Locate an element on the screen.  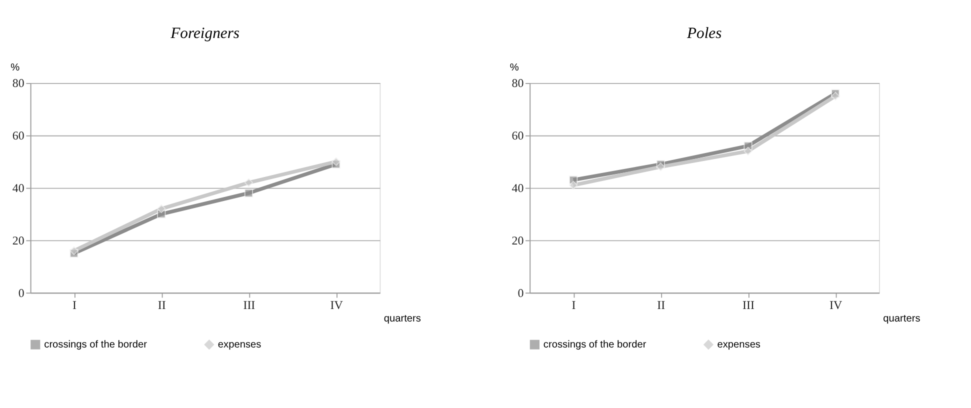
chart-title: Poles is located at coordinates (704, 33).